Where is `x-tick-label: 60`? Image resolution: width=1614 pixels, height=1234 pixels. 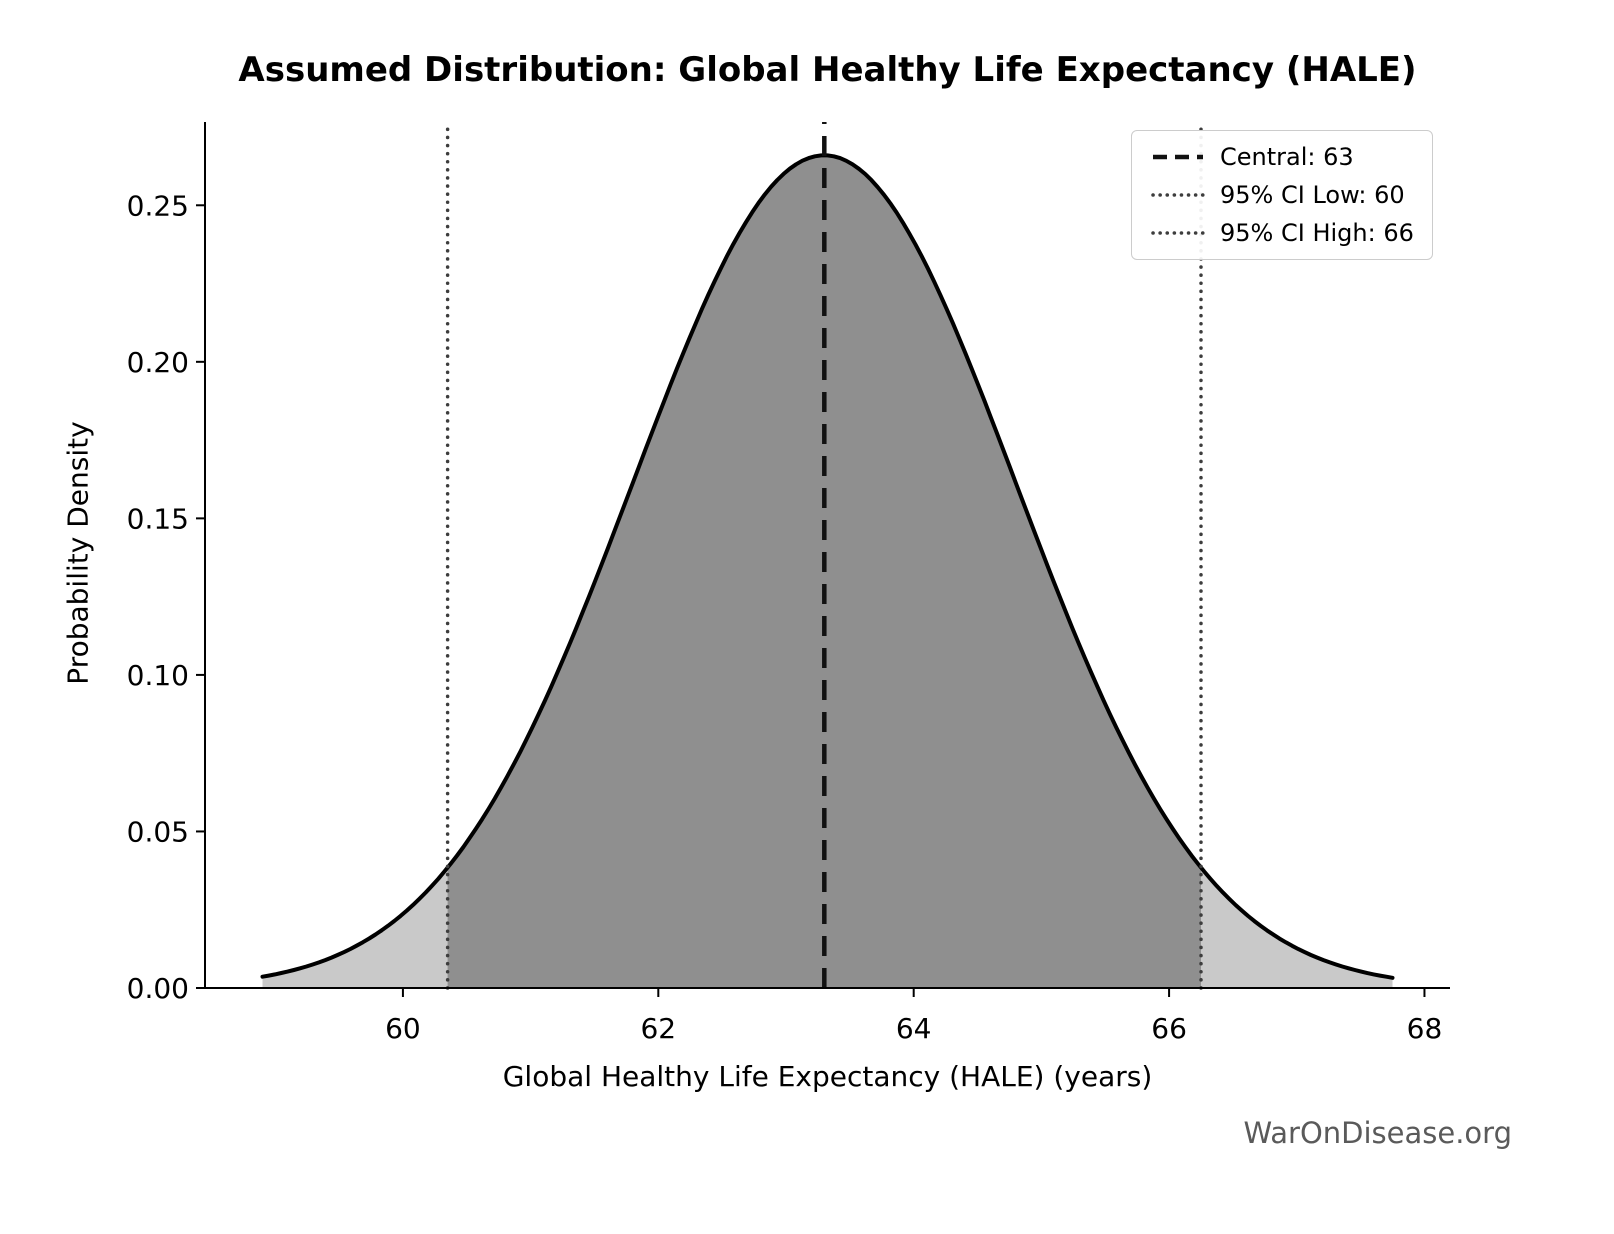
x-tick-label: 60 is located at coordinates (403, 1028).